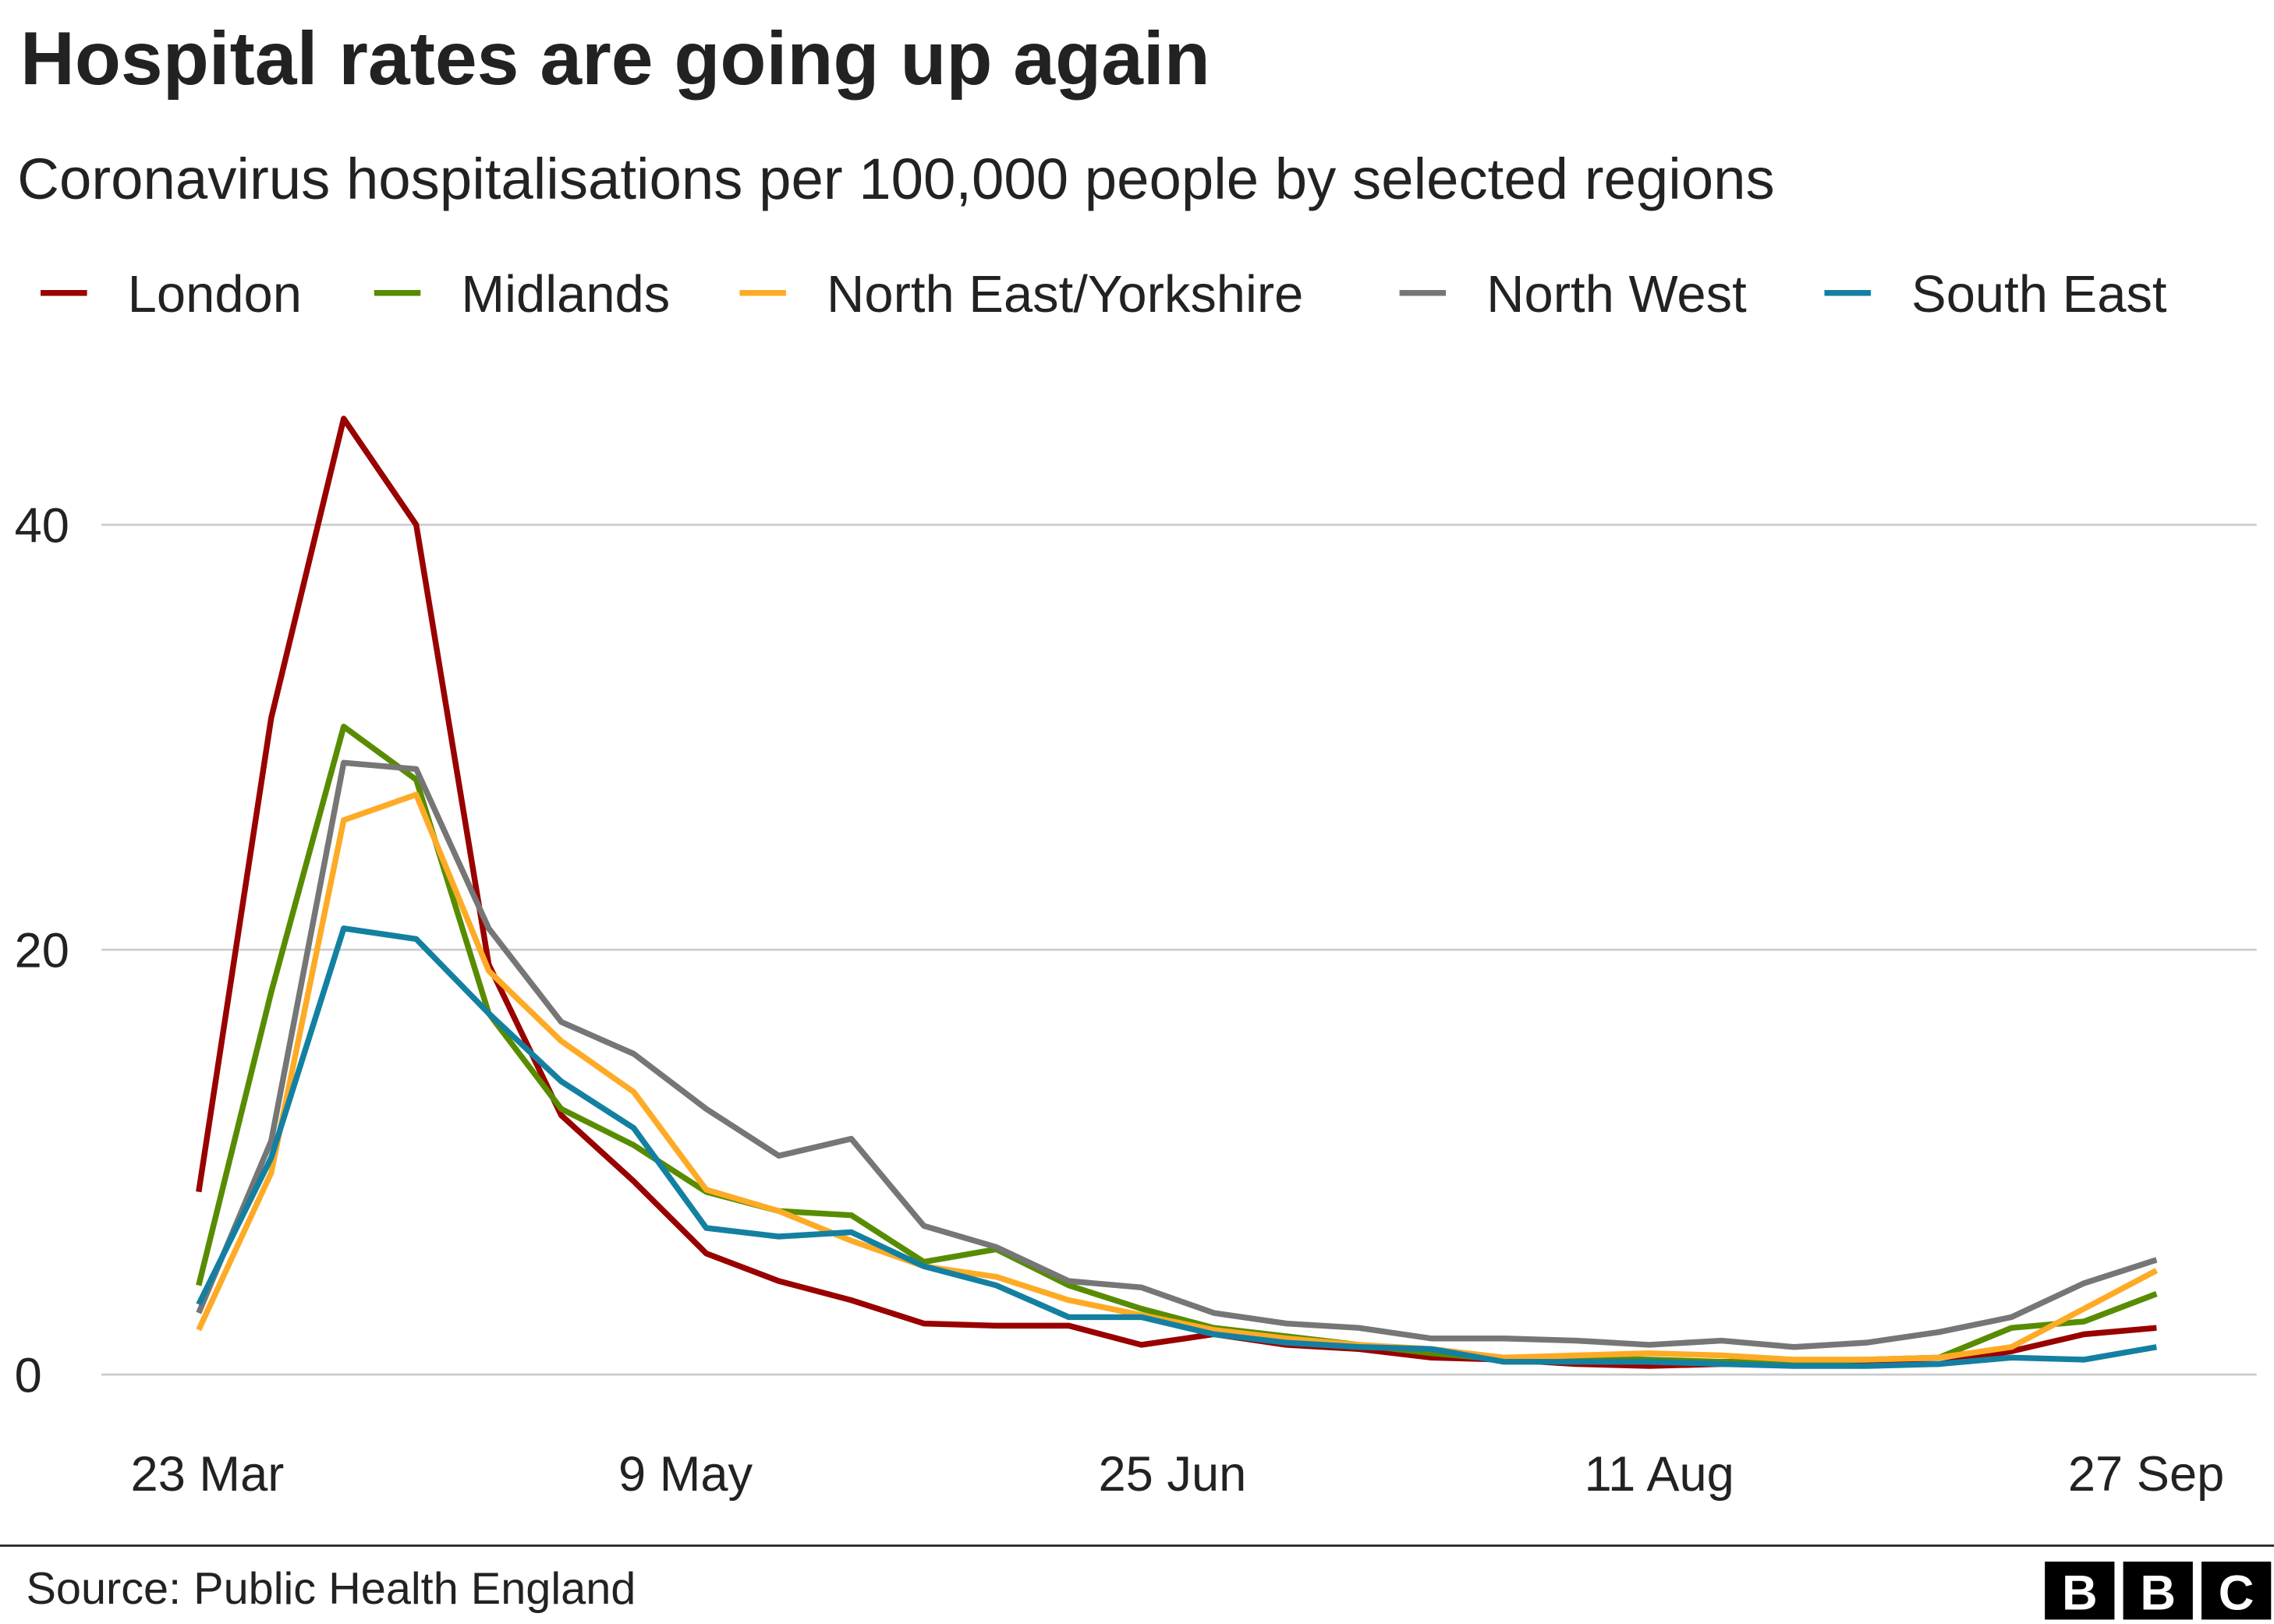  What do you see at coordinates (1065, 294) in the screenshot?
I see `legend-label: North East/Yorkshire` at bounding box center [1065, 294].